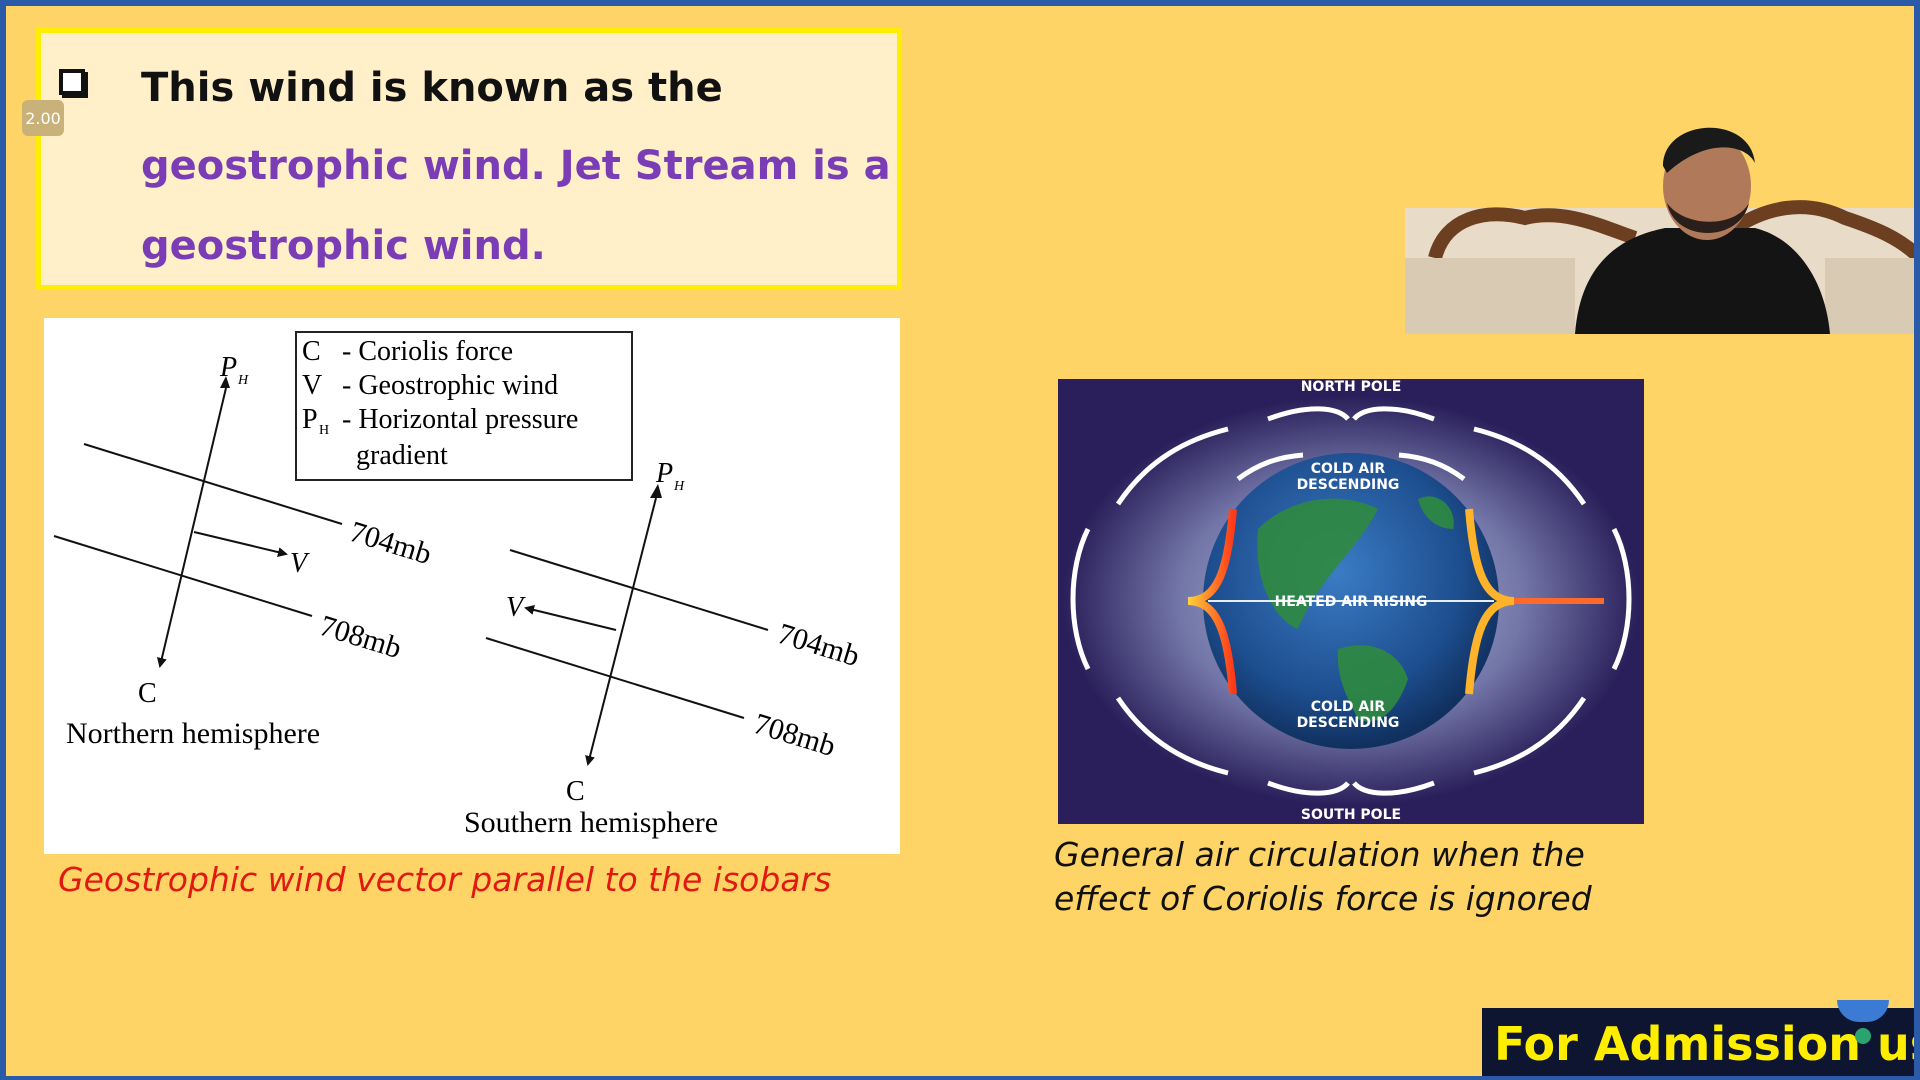  I want to click on south-v-arrow, so click(570, 618).